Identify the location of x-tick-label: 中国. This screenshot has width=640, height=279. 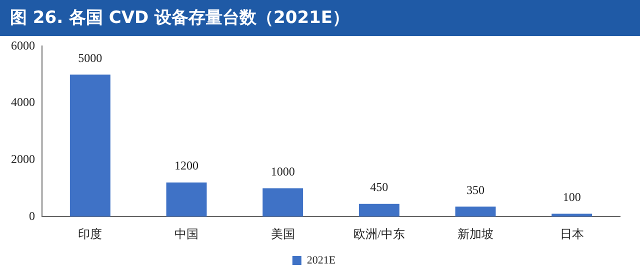
(186, 233).